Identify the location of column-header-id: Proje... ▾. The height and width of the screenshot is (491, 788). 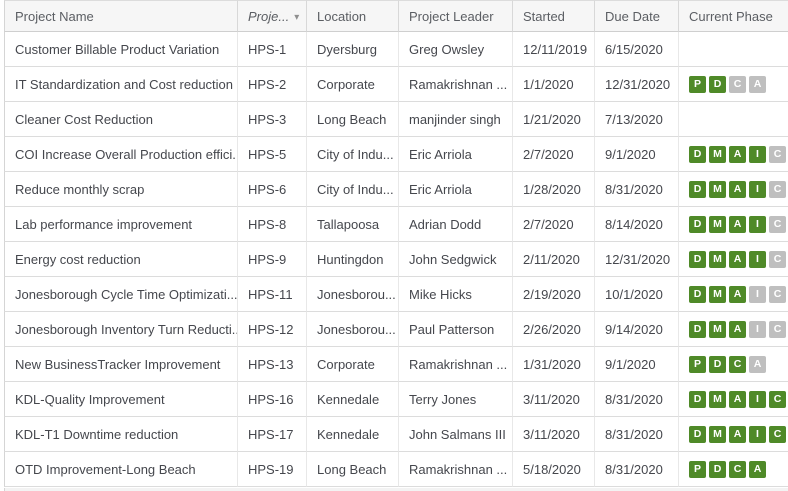
(271, 16).